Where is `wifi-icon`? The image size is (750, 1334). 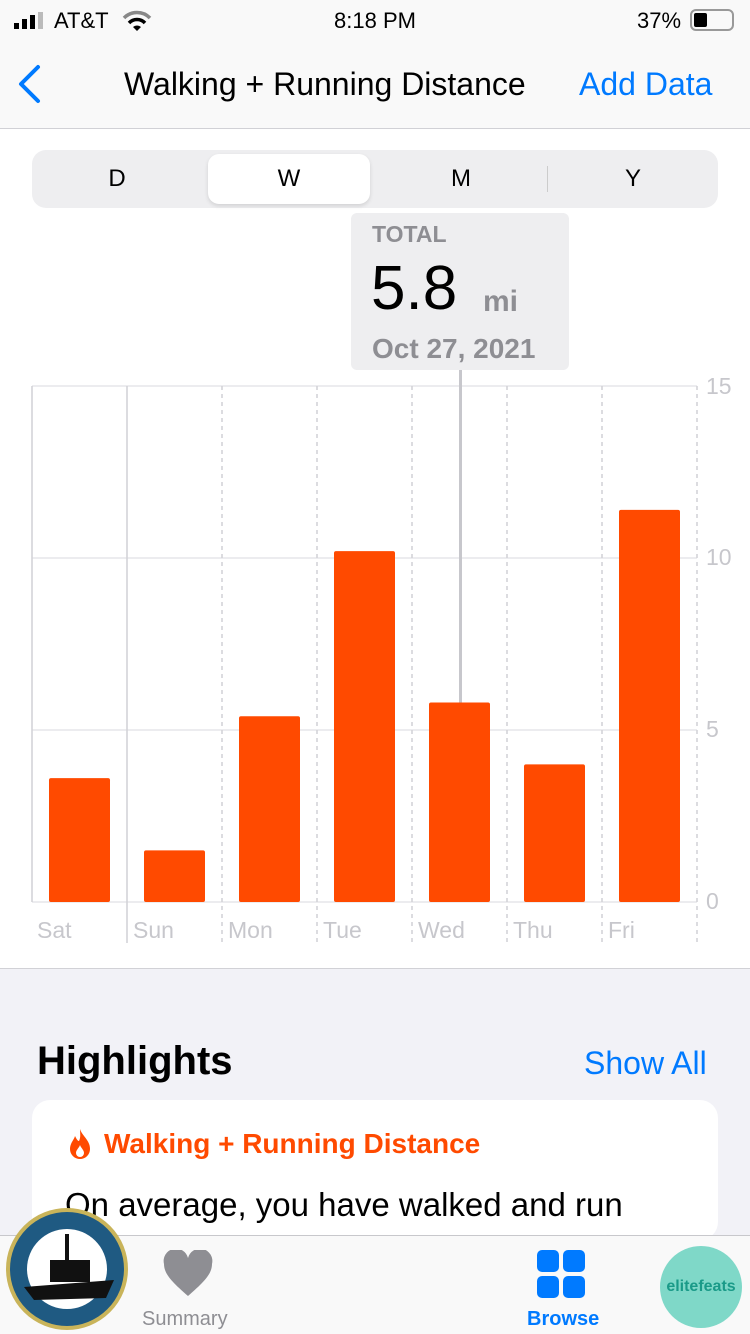
wifi-icon is located at coordinates (137, 20).